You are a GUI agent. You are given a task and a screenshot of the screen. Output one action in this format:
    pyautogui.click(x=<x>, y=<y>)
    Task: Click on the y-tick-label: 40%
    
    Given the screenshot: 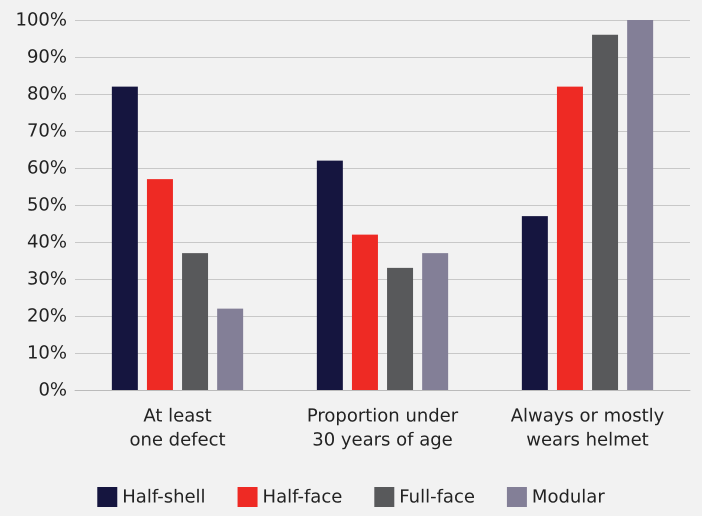 What is the action you would take?
    pyautogui.click(x=46, y=242)
    